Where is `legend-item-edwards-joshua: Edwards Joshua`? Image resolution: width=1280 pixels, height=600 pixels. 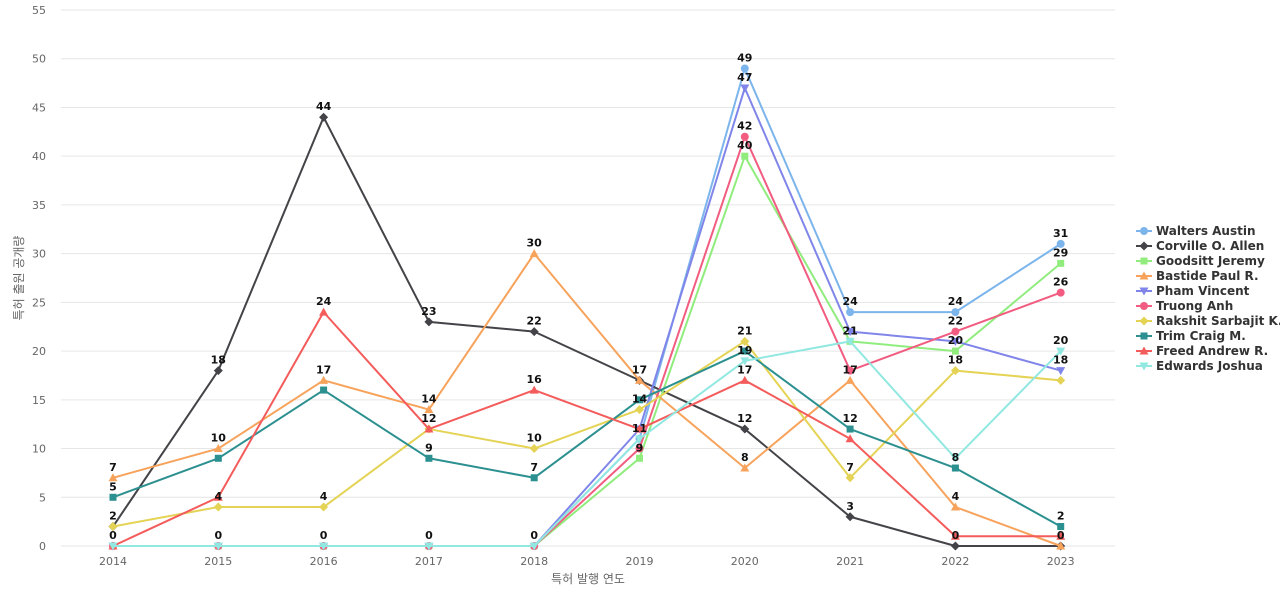
legend-item-edwards-joshua: Edwards Joshua is located at coordinates (1199, 366).